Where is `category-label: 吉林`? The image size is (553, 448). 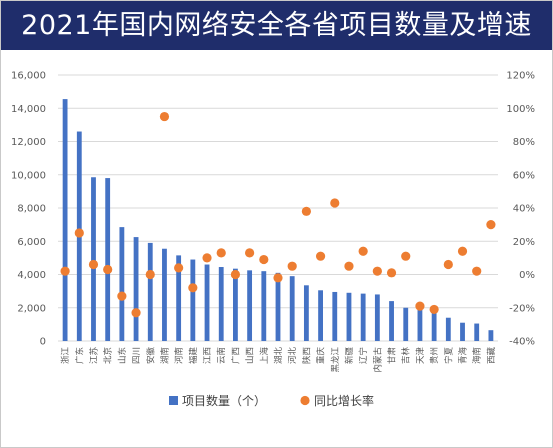 category-label: 吉林 is located at coordinates (406, 356).